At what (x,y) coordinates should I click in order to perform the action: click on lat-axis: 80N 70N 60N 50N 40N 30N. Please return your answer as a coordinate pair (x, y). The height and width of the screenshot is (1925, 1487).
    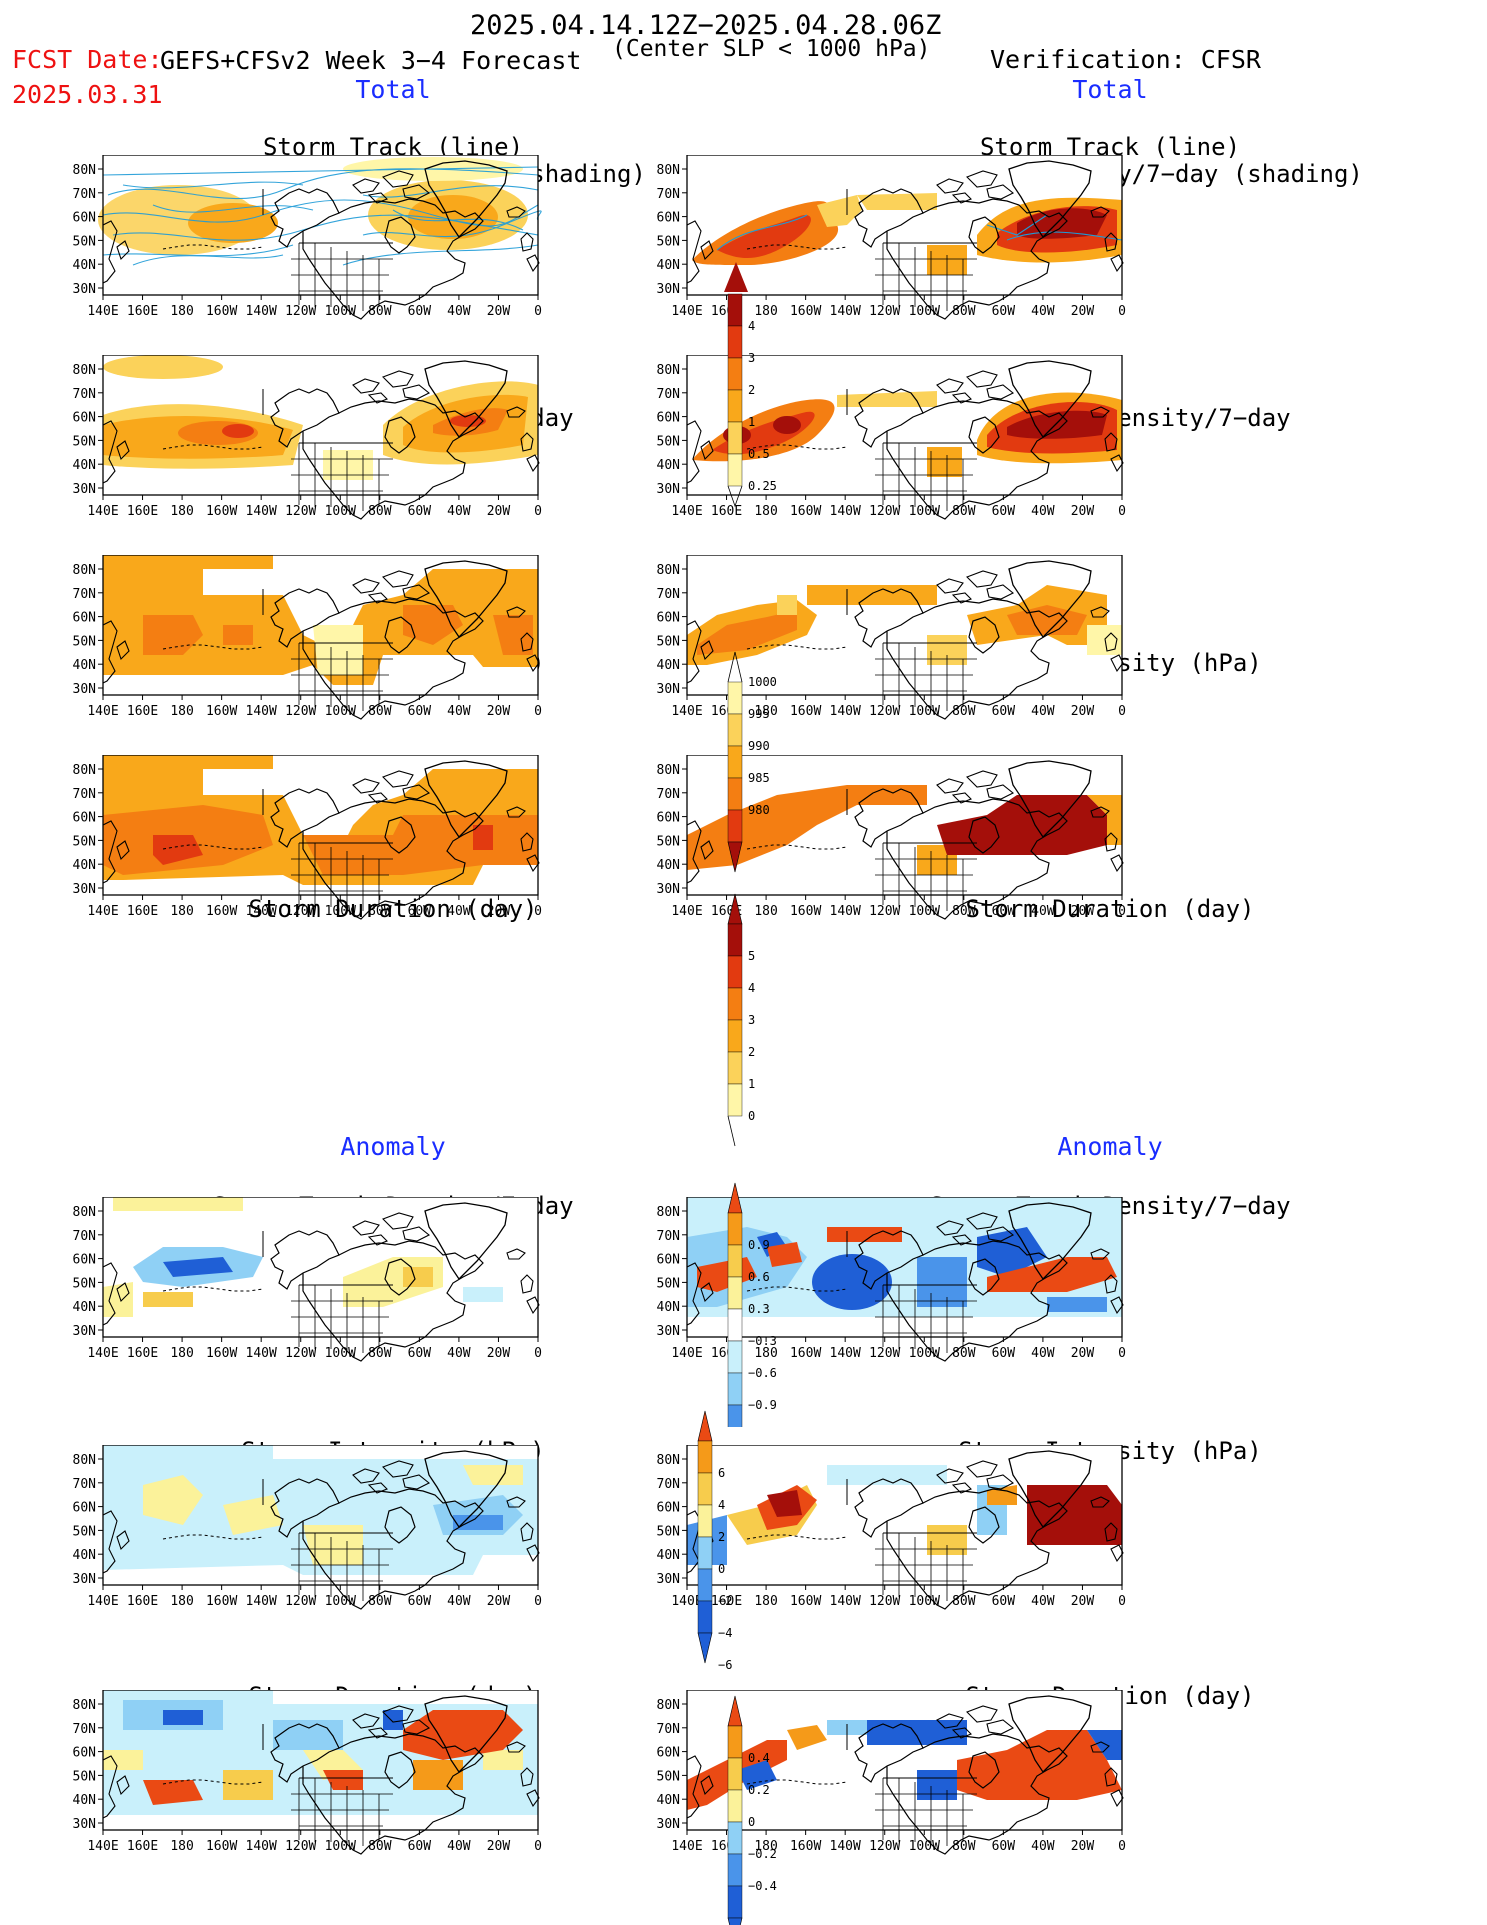
    Looking at the image, I should click on (88, 230).